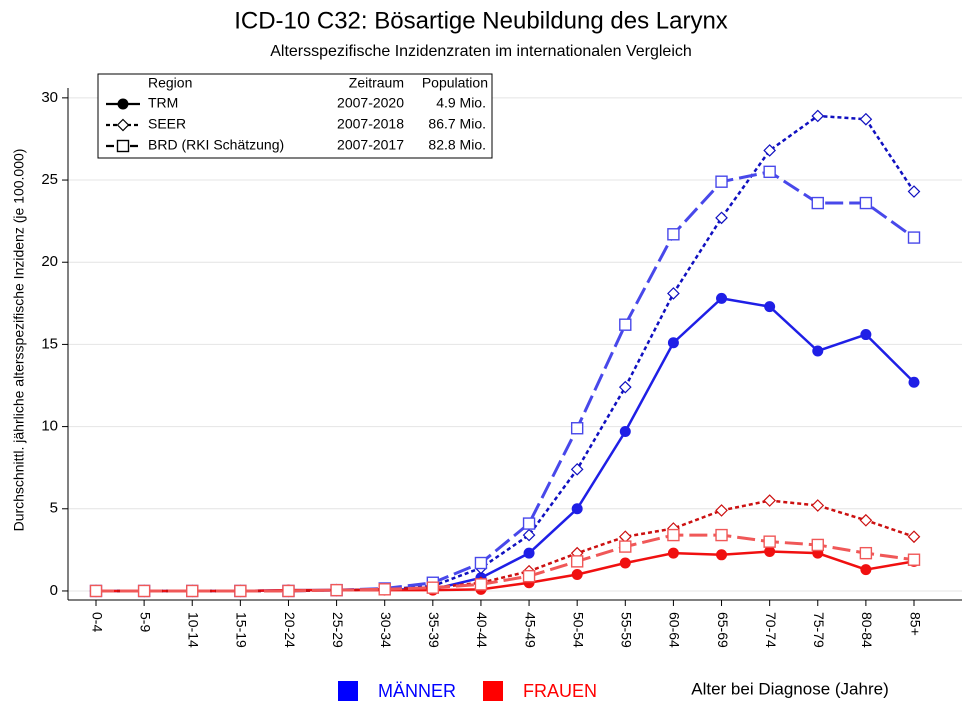  What do you see at coordinates (49, 261) in the screenshot?
I see `y-tick-label: 20` at bounding box center [49, 261].